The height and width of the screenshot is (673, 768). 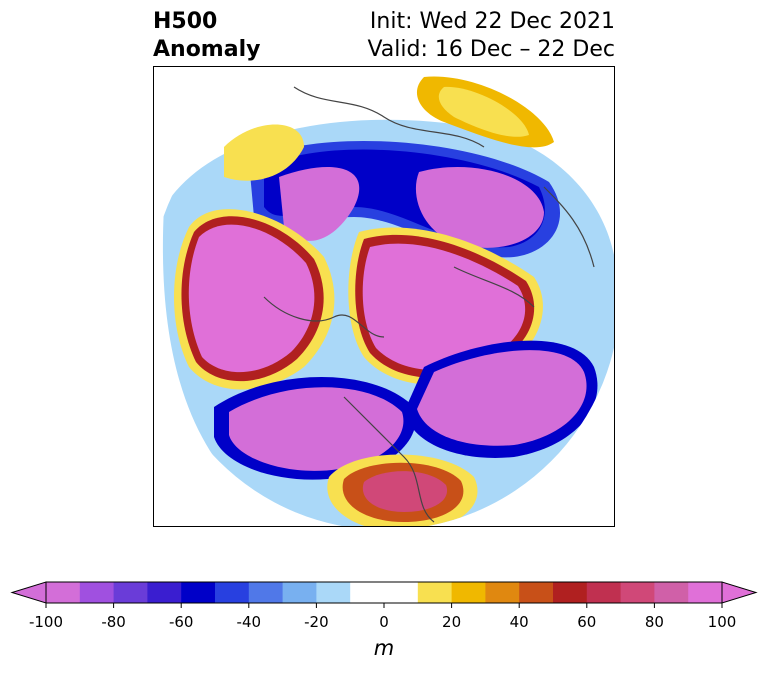 What do you see at coordinates (46, 622) in the screenshot?
I see `colorbar-tick-label: -100` at bounding box center [46, 622].